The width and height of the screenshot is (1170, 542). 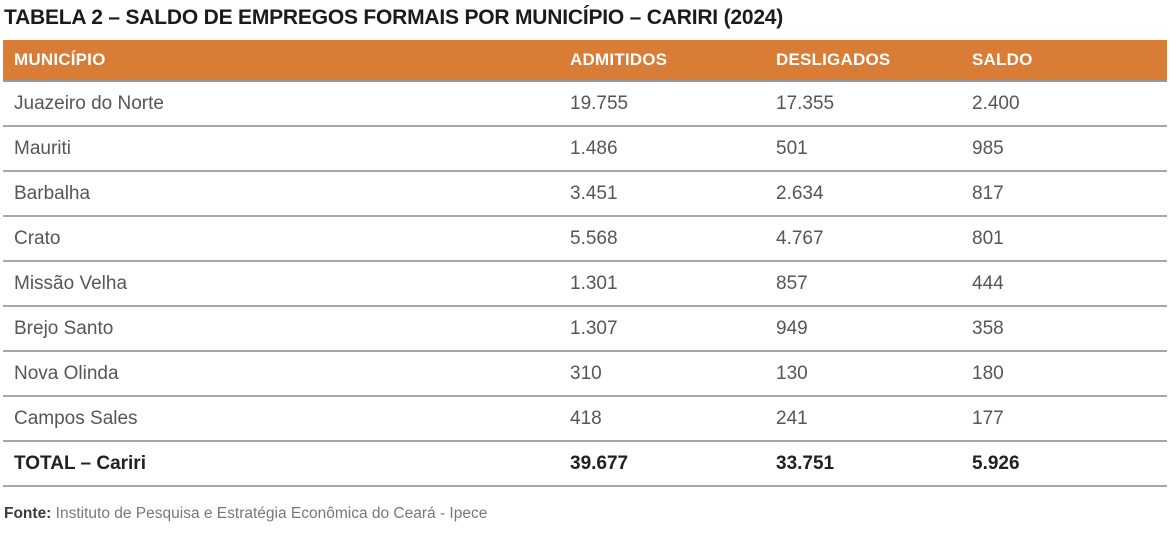 What do you see at coordinates (658, 284) in the screenshot?
I see `cell-admitidos: 1.301` at bounding box center [658, 284].